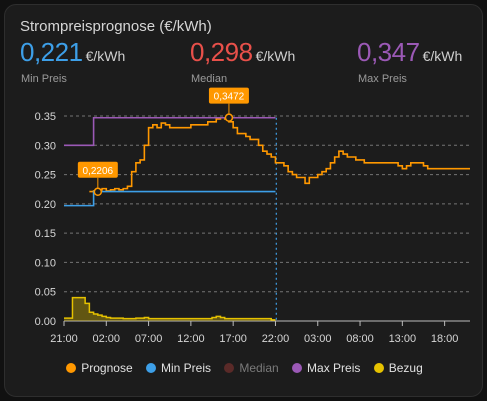  I want to click on y-tick-label: 0.00, so click(45, 322).